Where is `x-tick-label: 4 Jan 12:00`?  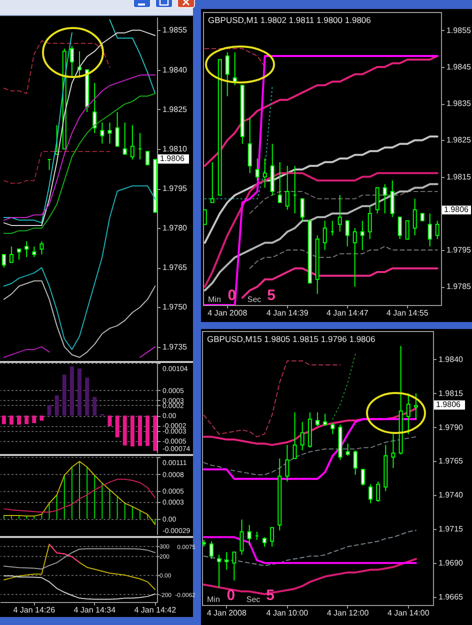 x-tick-label: 4 Jan 12:00 is located at coordinates (348, 613).